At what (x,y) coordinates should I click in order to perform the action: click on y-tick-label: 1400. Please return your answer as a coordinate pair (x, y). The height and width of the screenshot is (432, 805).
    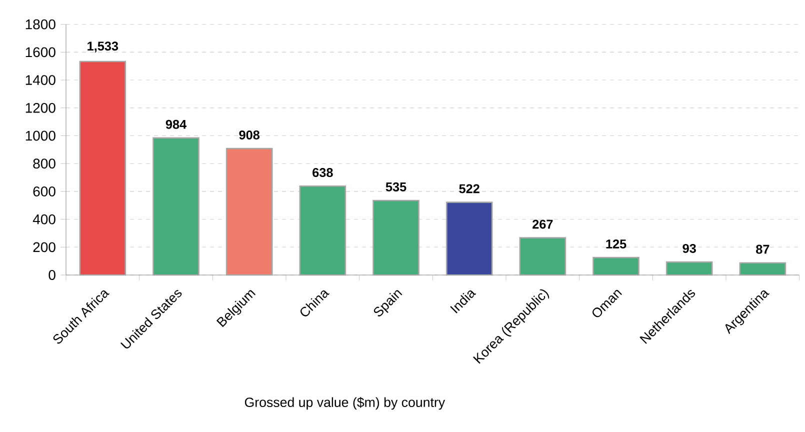
    Looking at the image, I should click on (41, 80).